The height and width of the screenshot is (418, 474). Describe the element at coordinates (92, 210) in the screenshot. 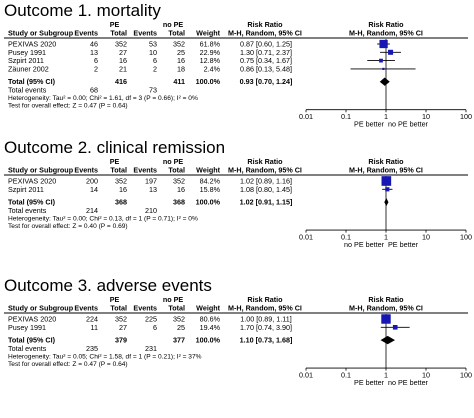

I see `total-events-pe: 214` at that location.